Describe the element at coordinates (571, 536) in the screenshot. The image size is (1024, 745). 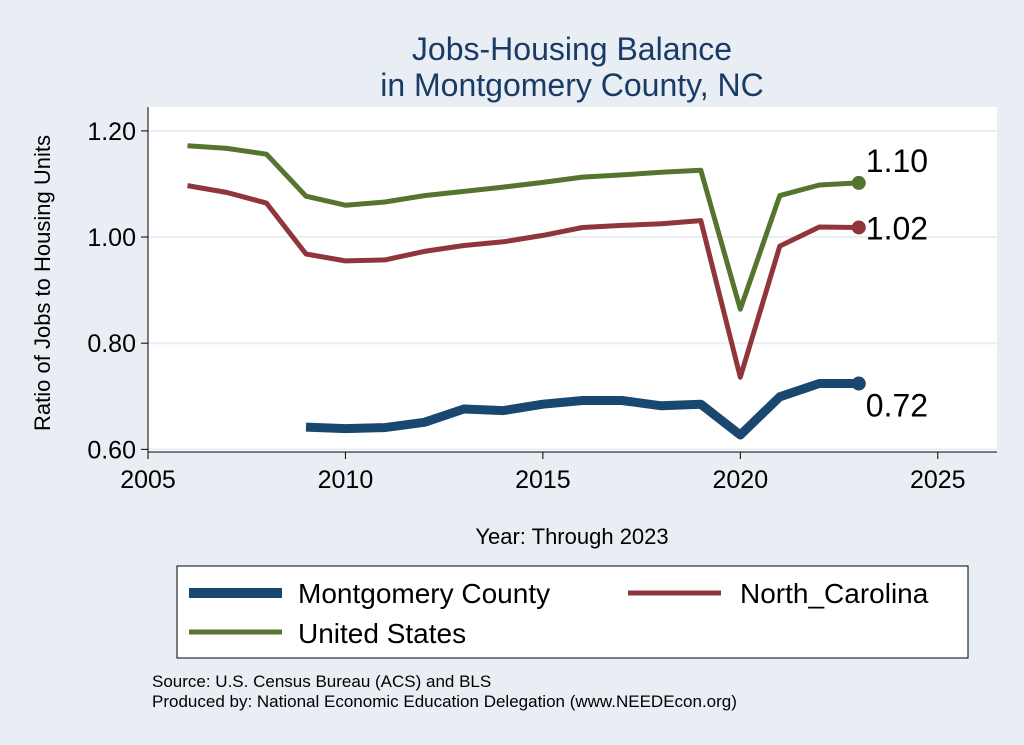
I see `x-axis-label: Year: Through 2023` at that location.